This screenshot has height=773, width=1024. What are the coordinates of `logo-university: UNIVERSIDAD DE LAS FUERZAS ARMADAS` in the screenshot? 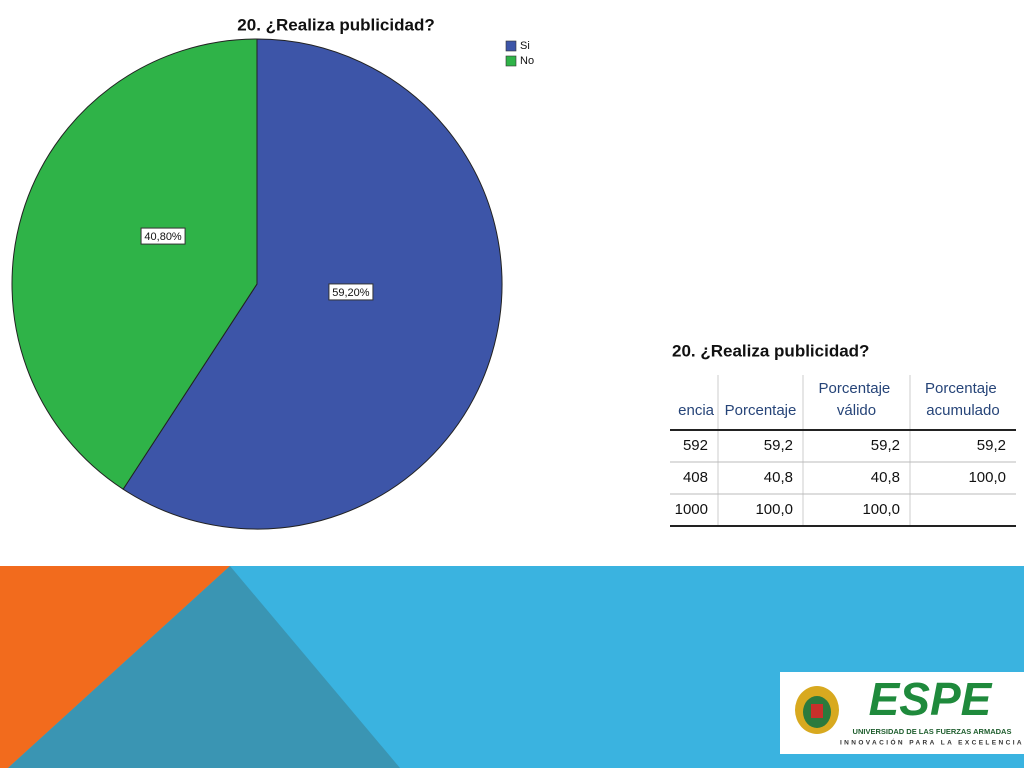 It's located at (932, 731).